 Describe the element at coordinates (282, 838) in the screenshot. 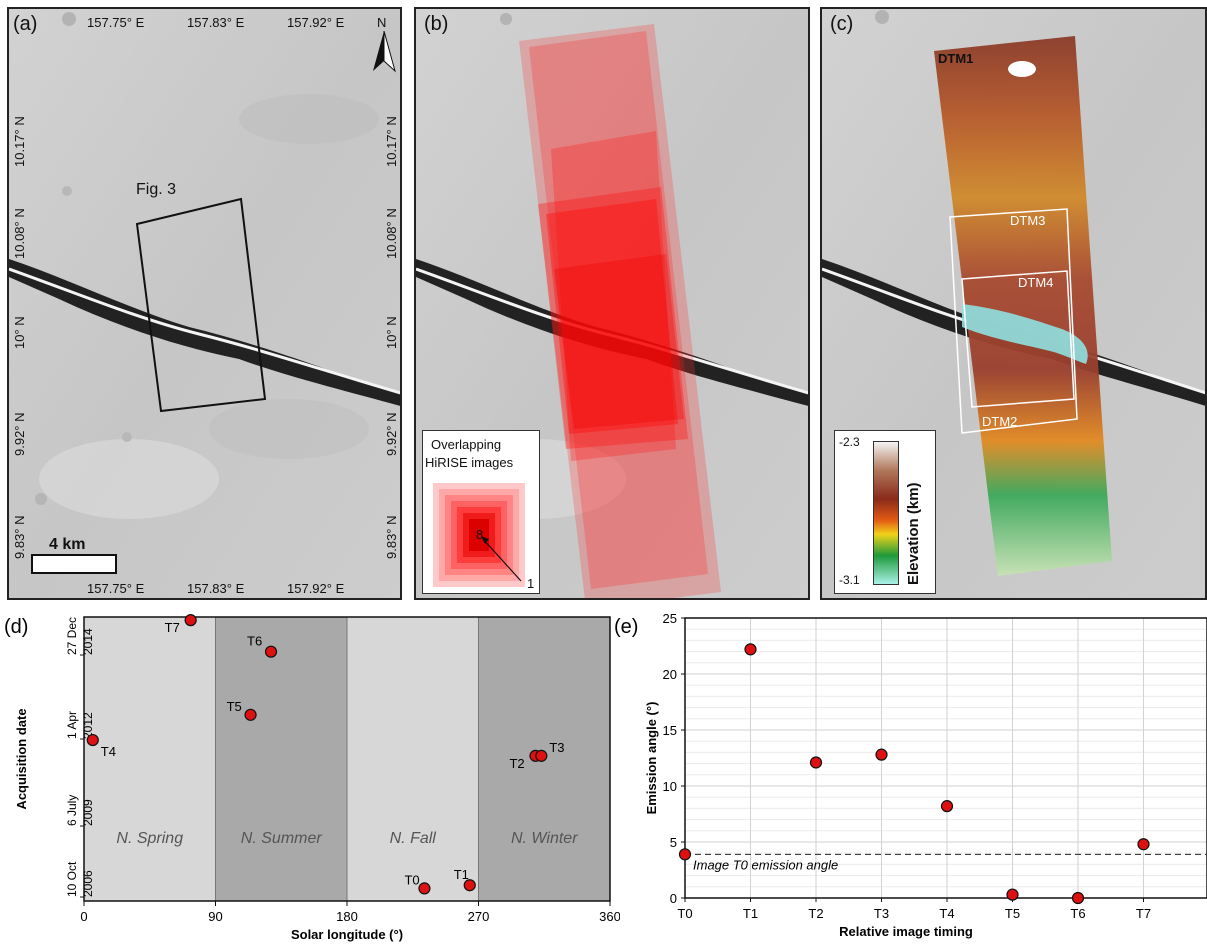

I see `season-label: N. Summer` at that location.